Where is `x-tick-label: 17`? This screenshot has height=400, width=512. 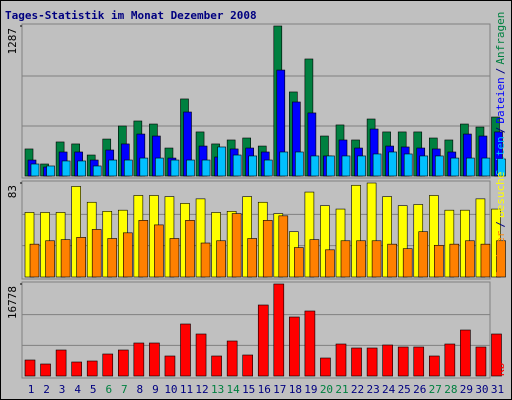
x-tick-label: 17 is located at coordinates (279, 389).